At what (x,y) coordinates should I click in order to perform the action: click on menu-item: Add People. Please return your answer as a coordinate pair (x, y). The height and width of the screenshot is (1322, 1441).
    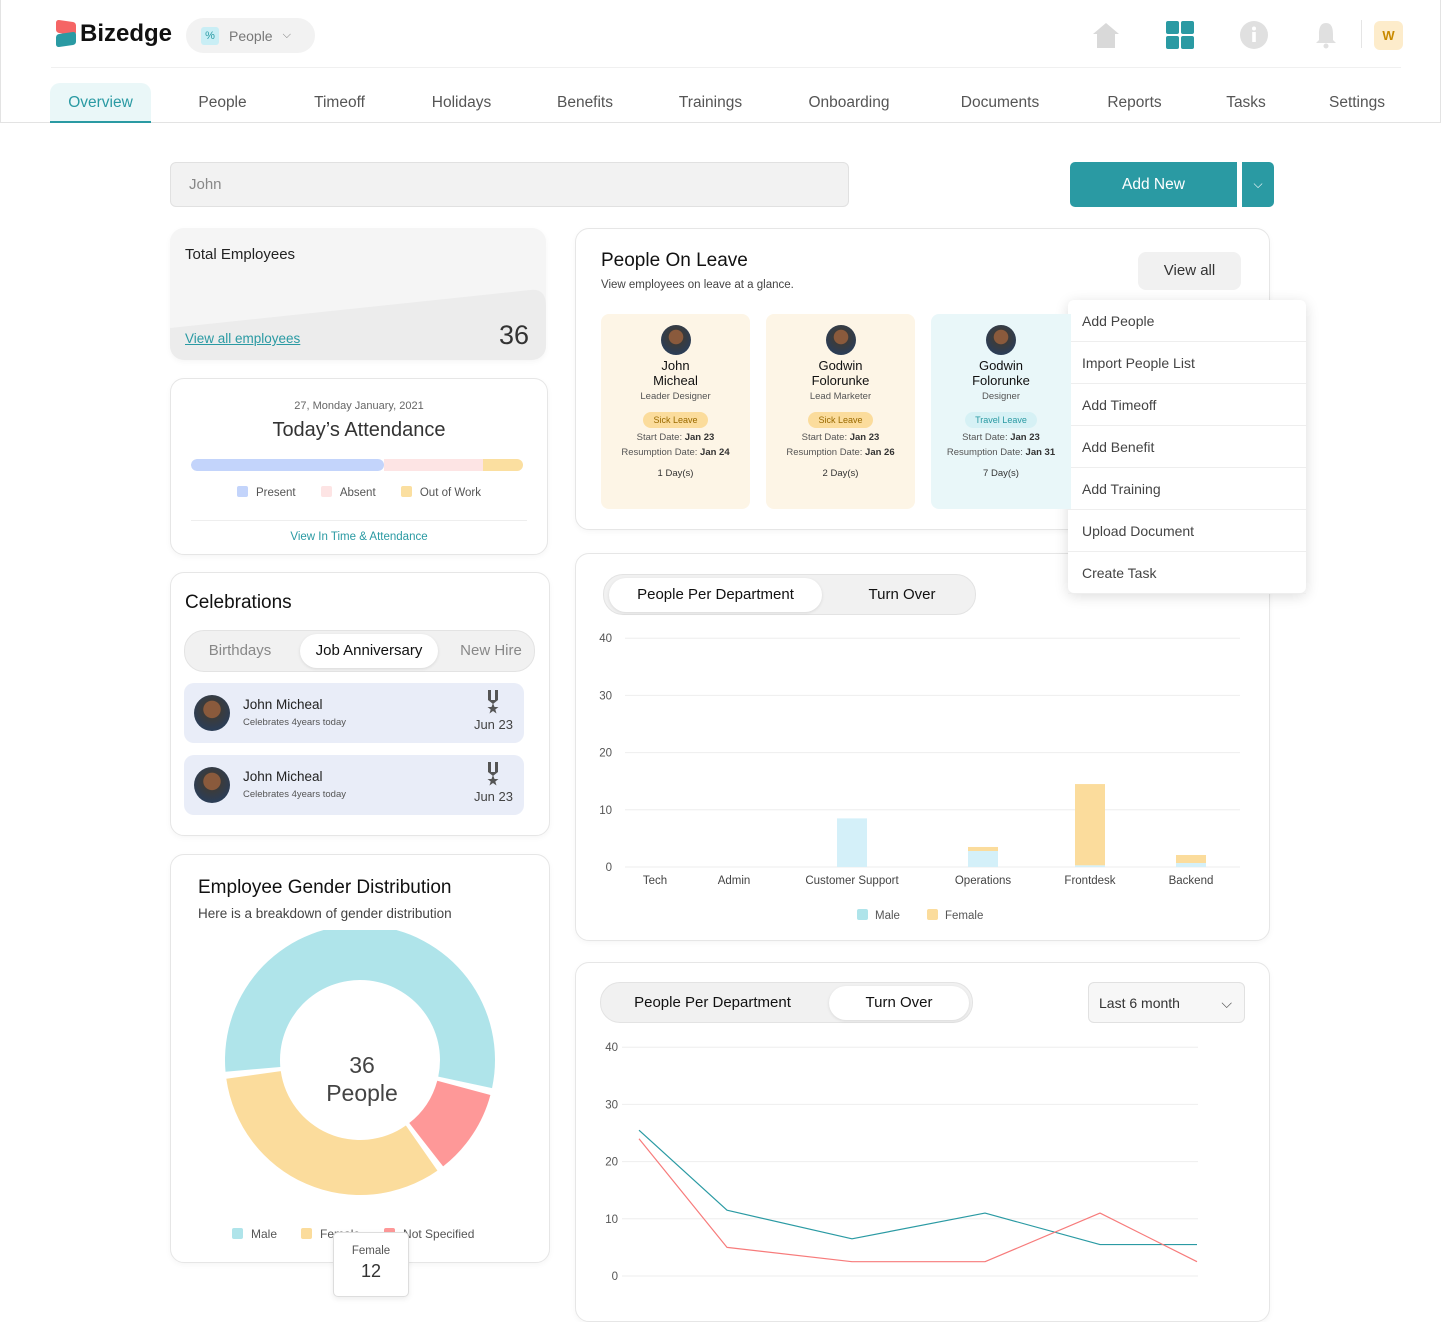
    Looking at the image, I should click on (1187, 321).